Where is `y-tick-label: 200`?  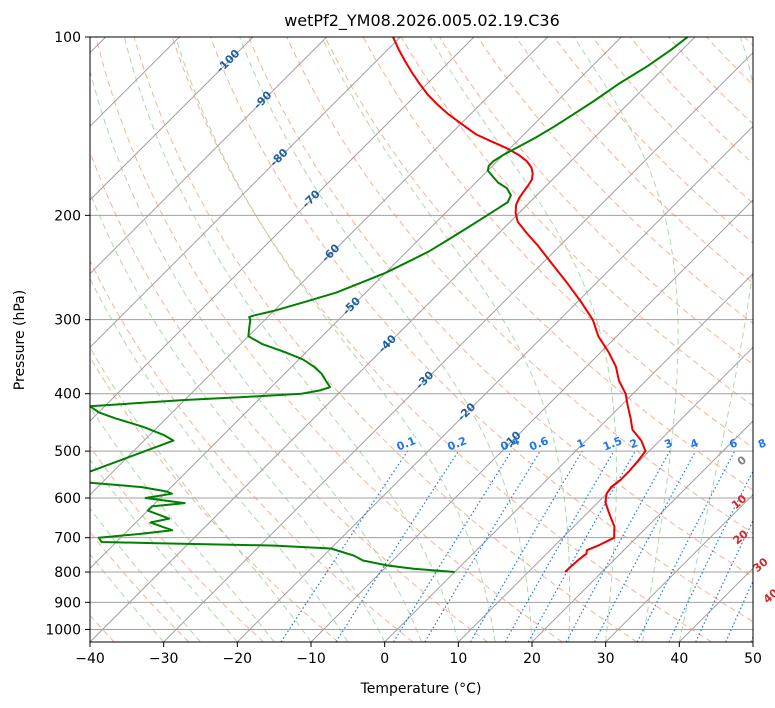
y-tick-label: 200 is located at coordinates (67, 216).